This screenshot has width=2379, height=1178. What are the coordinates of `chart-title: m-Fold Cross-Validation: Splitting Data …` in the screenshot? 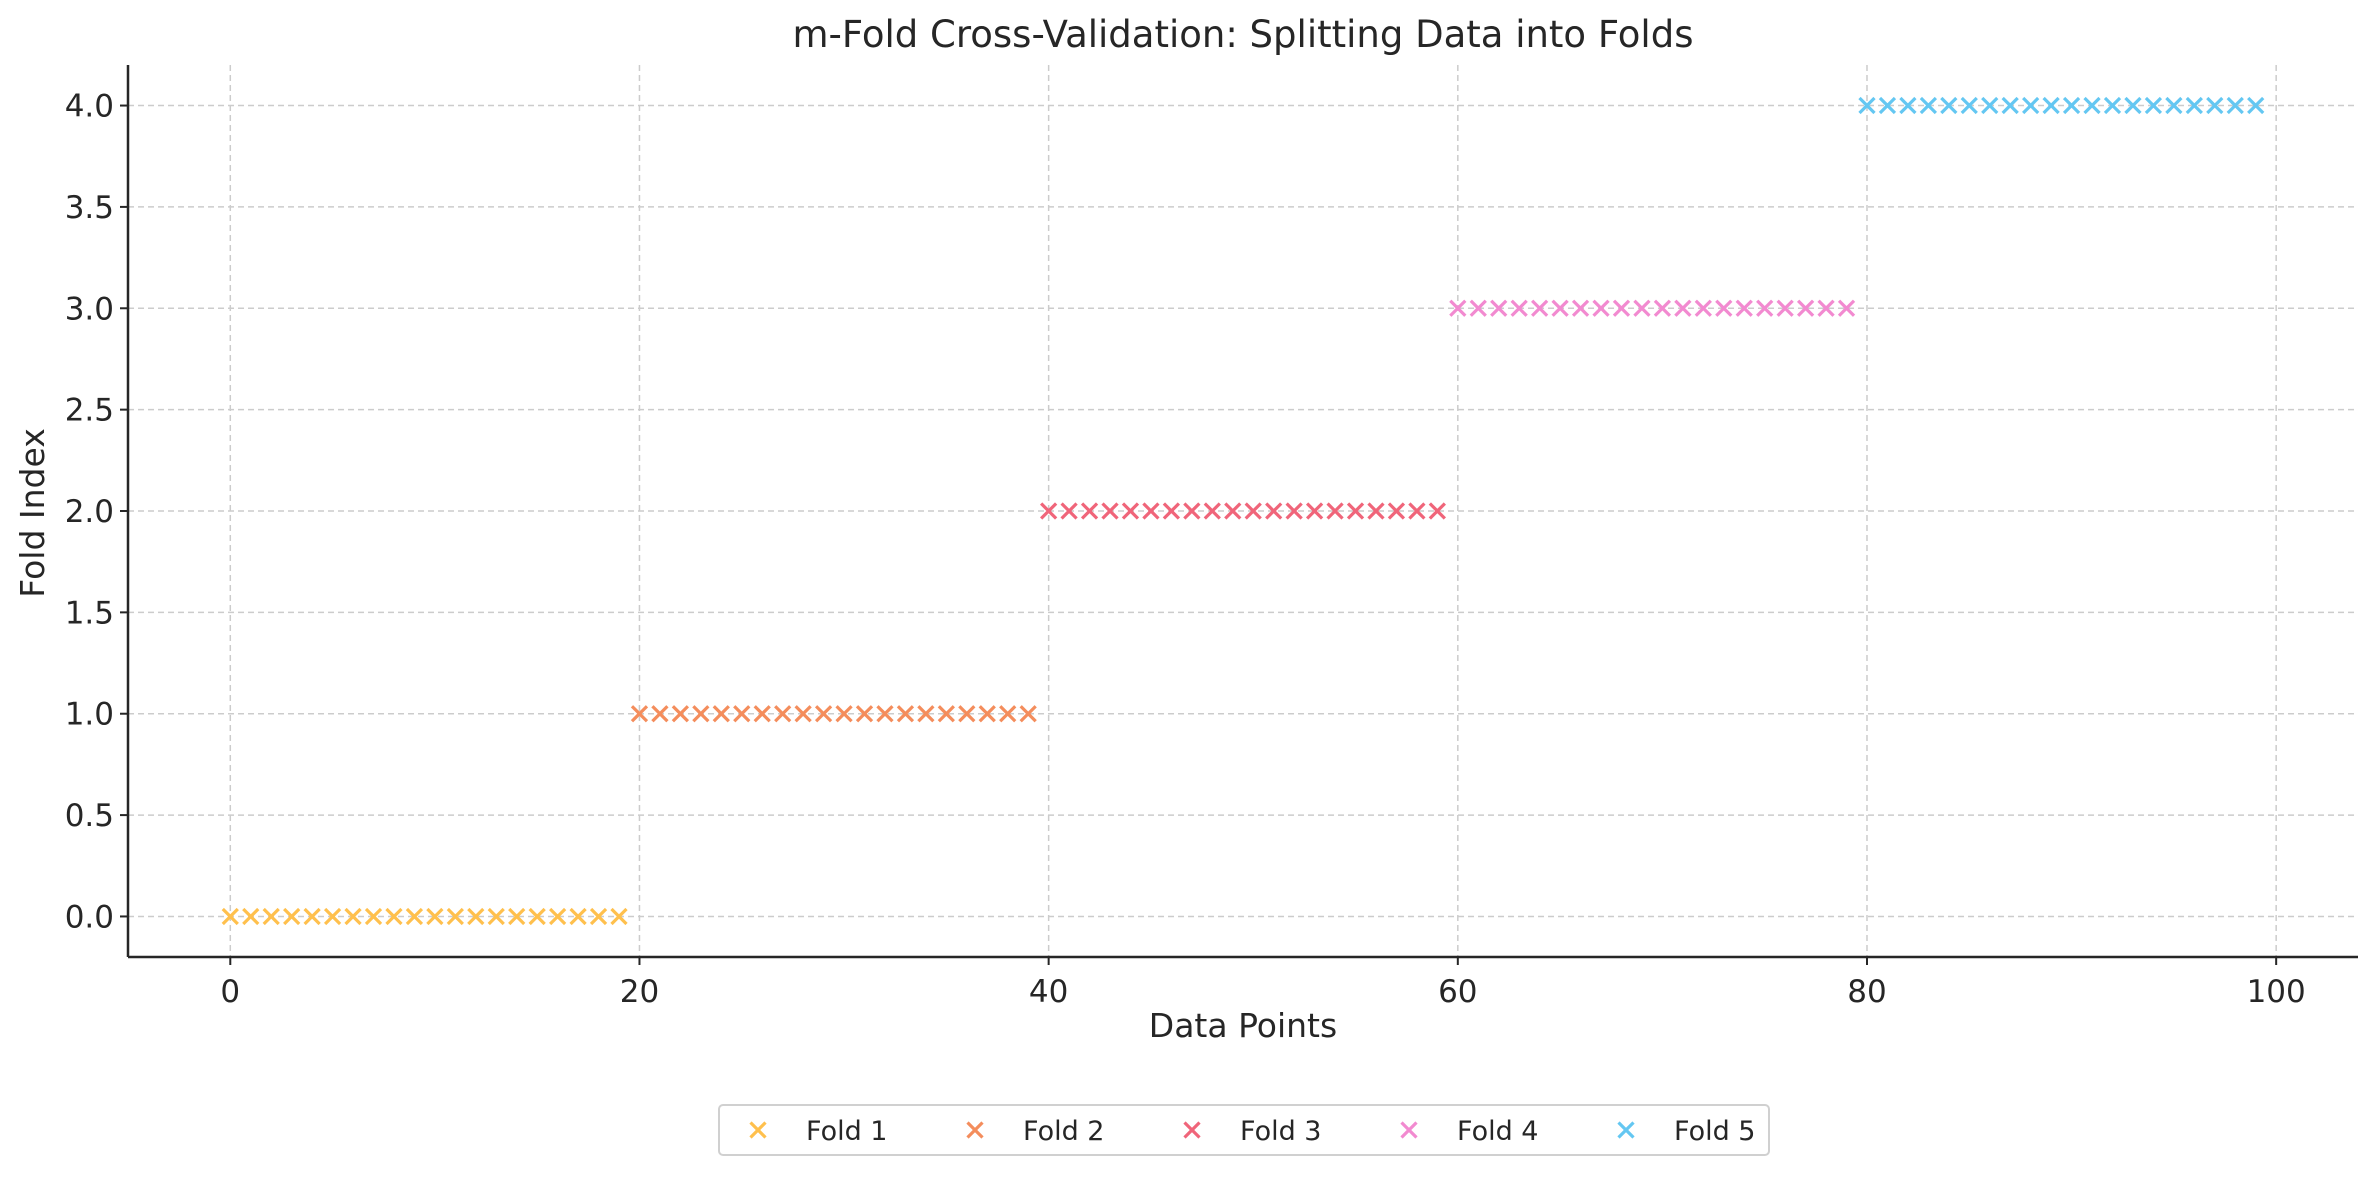 It's located at (1243, 34).